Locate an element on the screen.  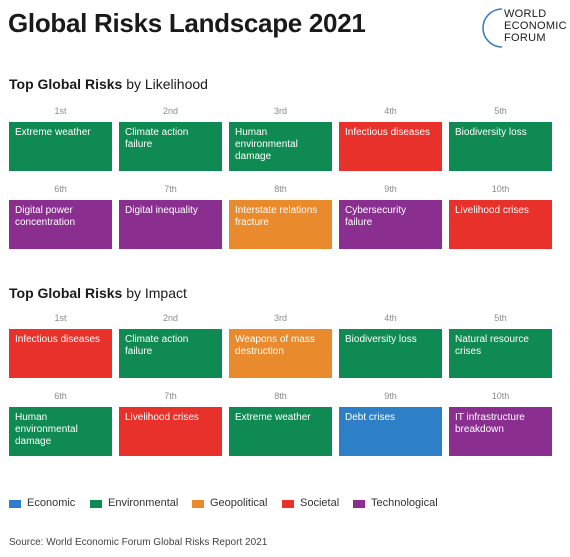
impact-rank-label: 10th is located at coordinates (500, 396).